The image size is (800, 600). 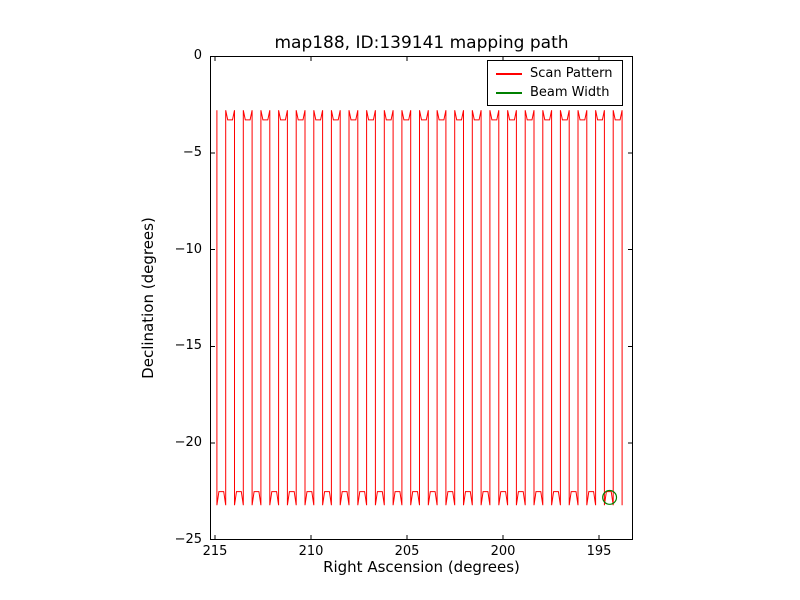 I want to click on legend-item-scan-pattern: Scan Pattern, so click(x=554, y=73).